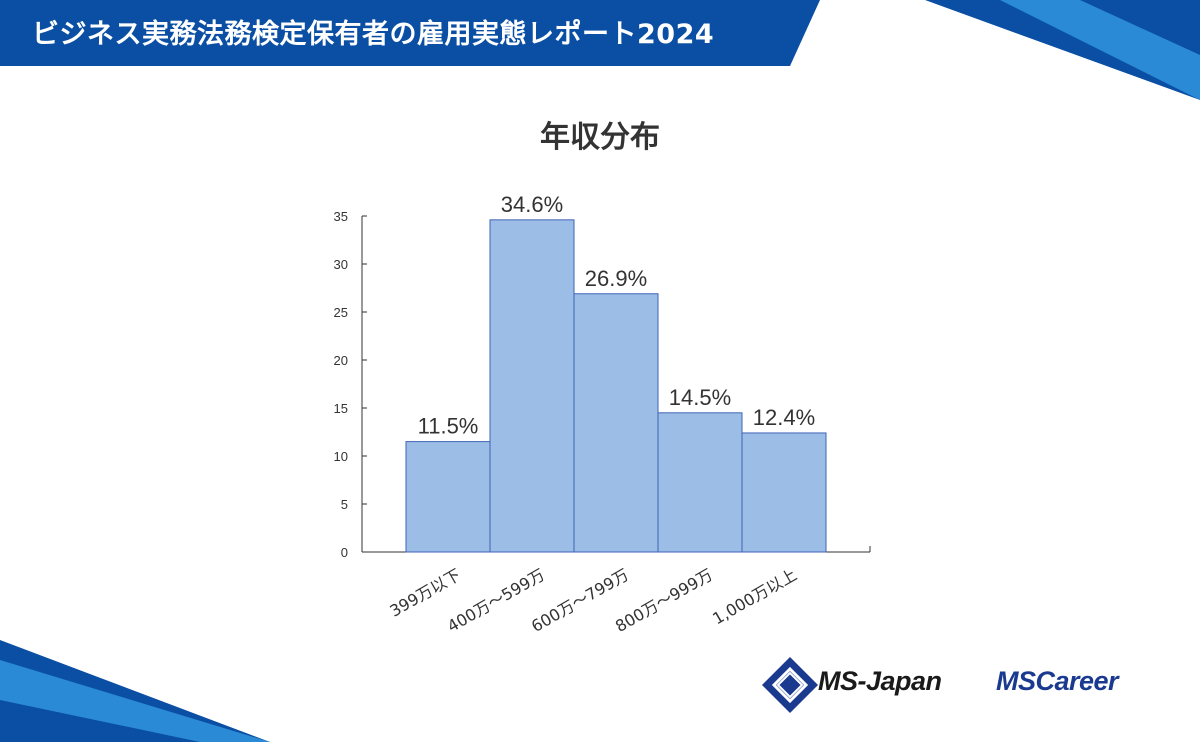 The height and width of the screenshot is (742, 1200). I want to click on data-label-1: 11.5%, so click(448, 426).